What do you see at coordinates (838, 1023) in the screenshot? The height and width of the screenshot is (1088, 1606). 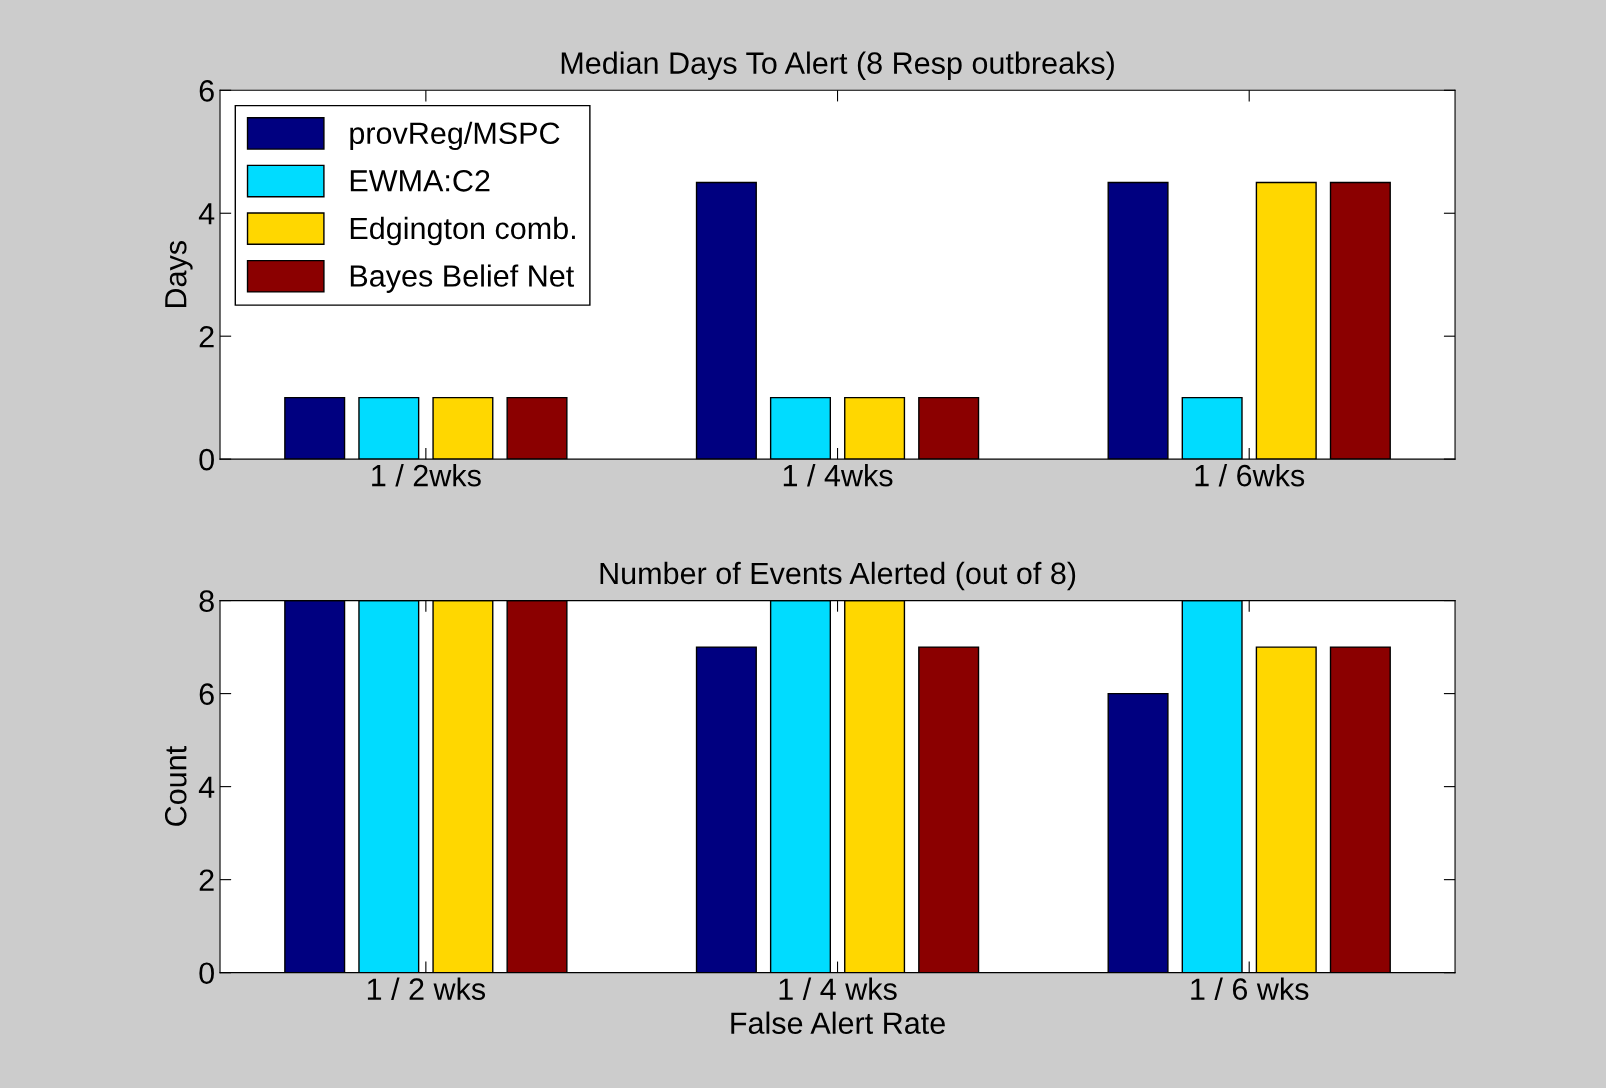 I see `x-axis-title: False Alert Rate` at bounding box center [838, 1023].